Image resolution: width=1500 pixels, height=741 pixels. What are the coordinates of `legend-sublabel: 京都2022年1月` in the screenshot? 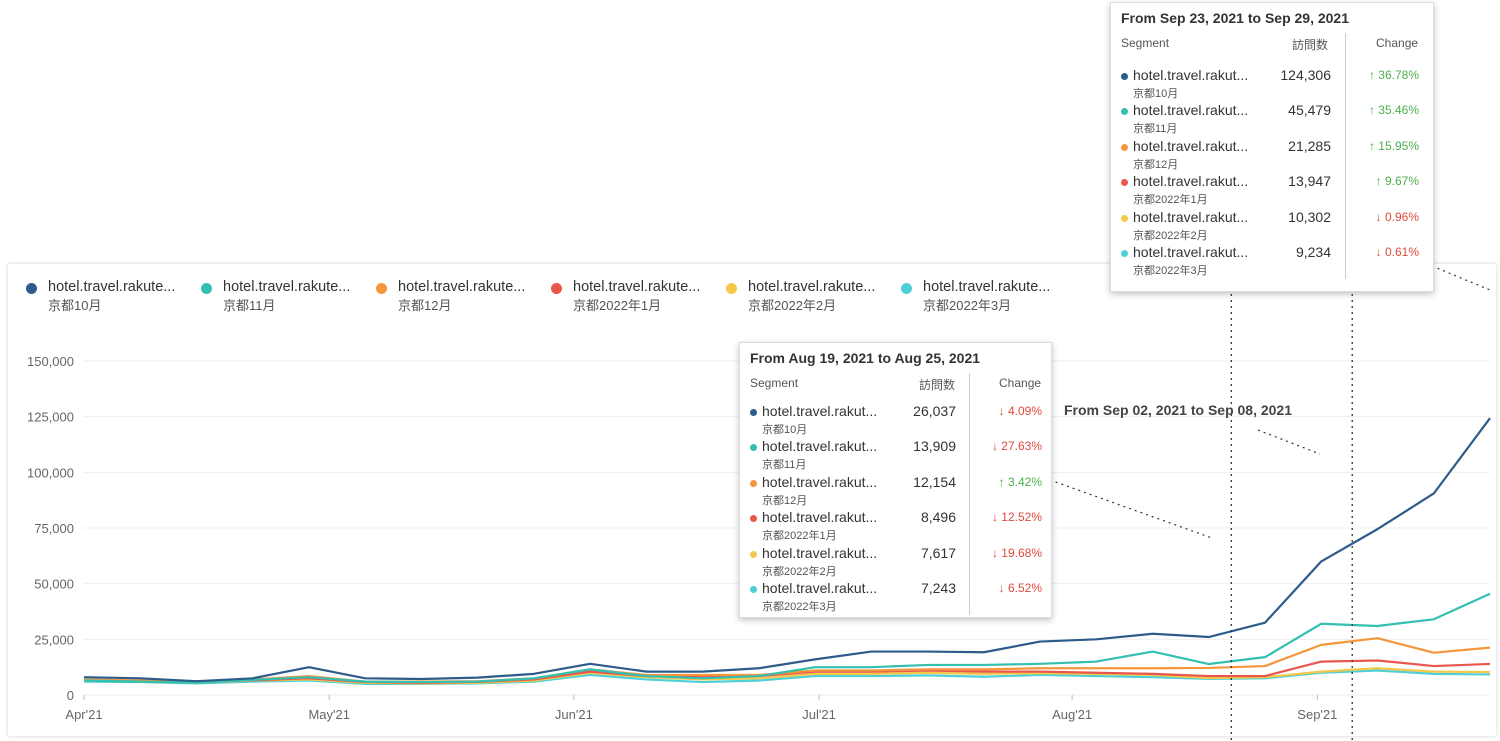 It's located at (617, 305).